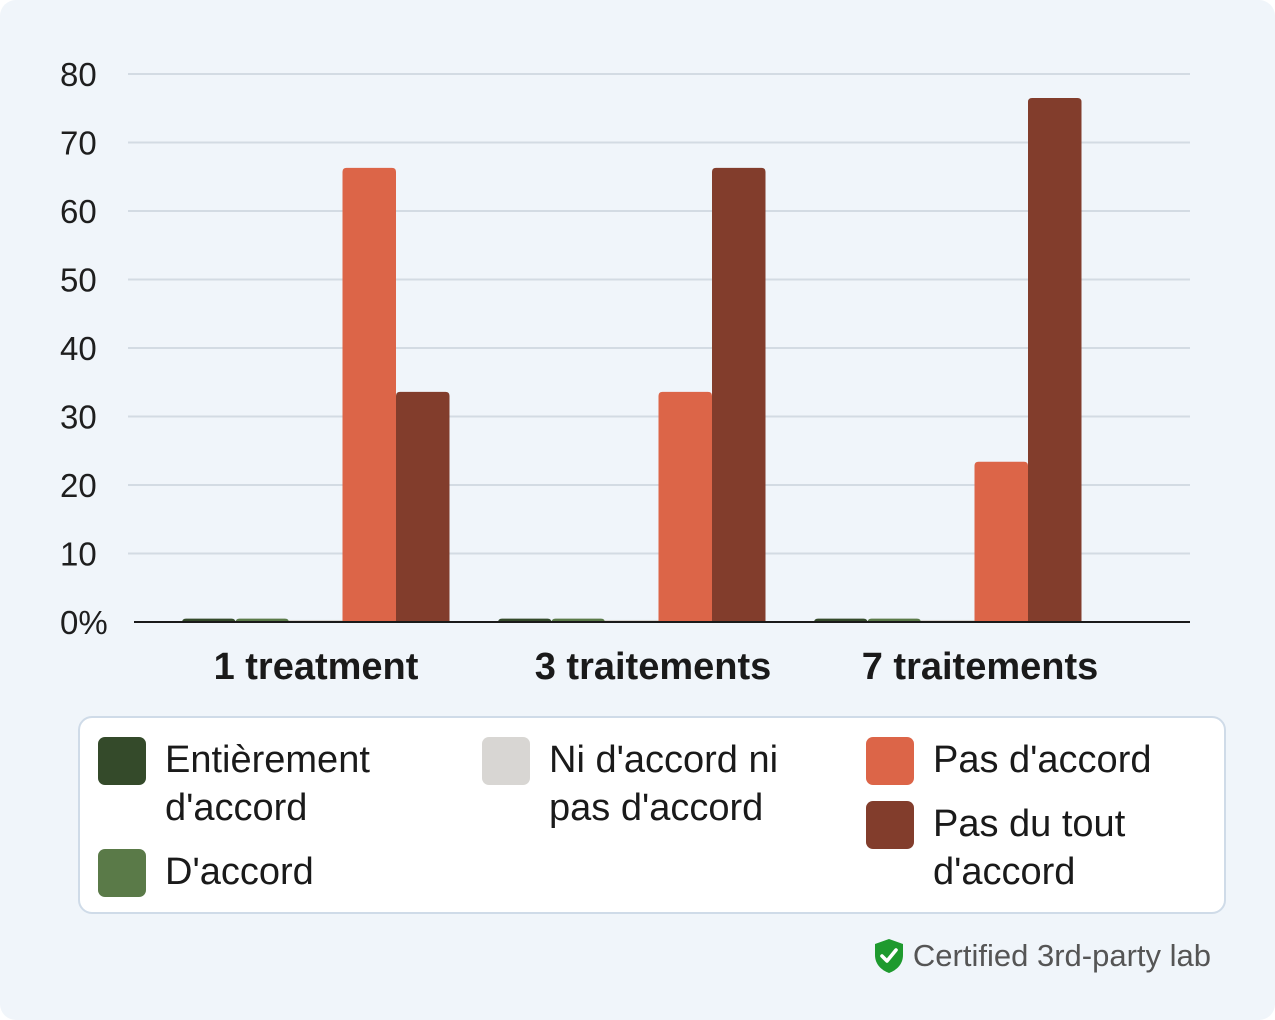 The height and width of the screenshot is (1020, 1275). Describe the element at coordinates (1042, 760) in the screenshot. I see `legend-label: Pas d'accord` at that location.